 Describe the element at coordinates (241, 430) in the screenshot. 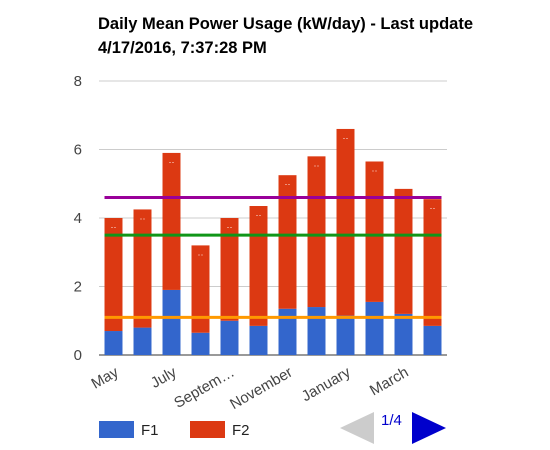

I see `legend-label-f2: F2` at that location.